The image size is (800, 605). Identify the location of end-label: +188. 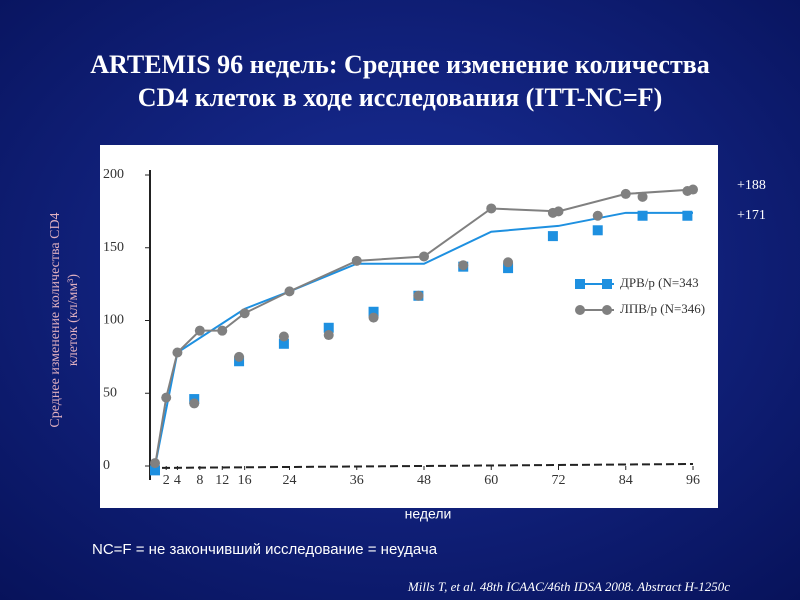
(751, 185).